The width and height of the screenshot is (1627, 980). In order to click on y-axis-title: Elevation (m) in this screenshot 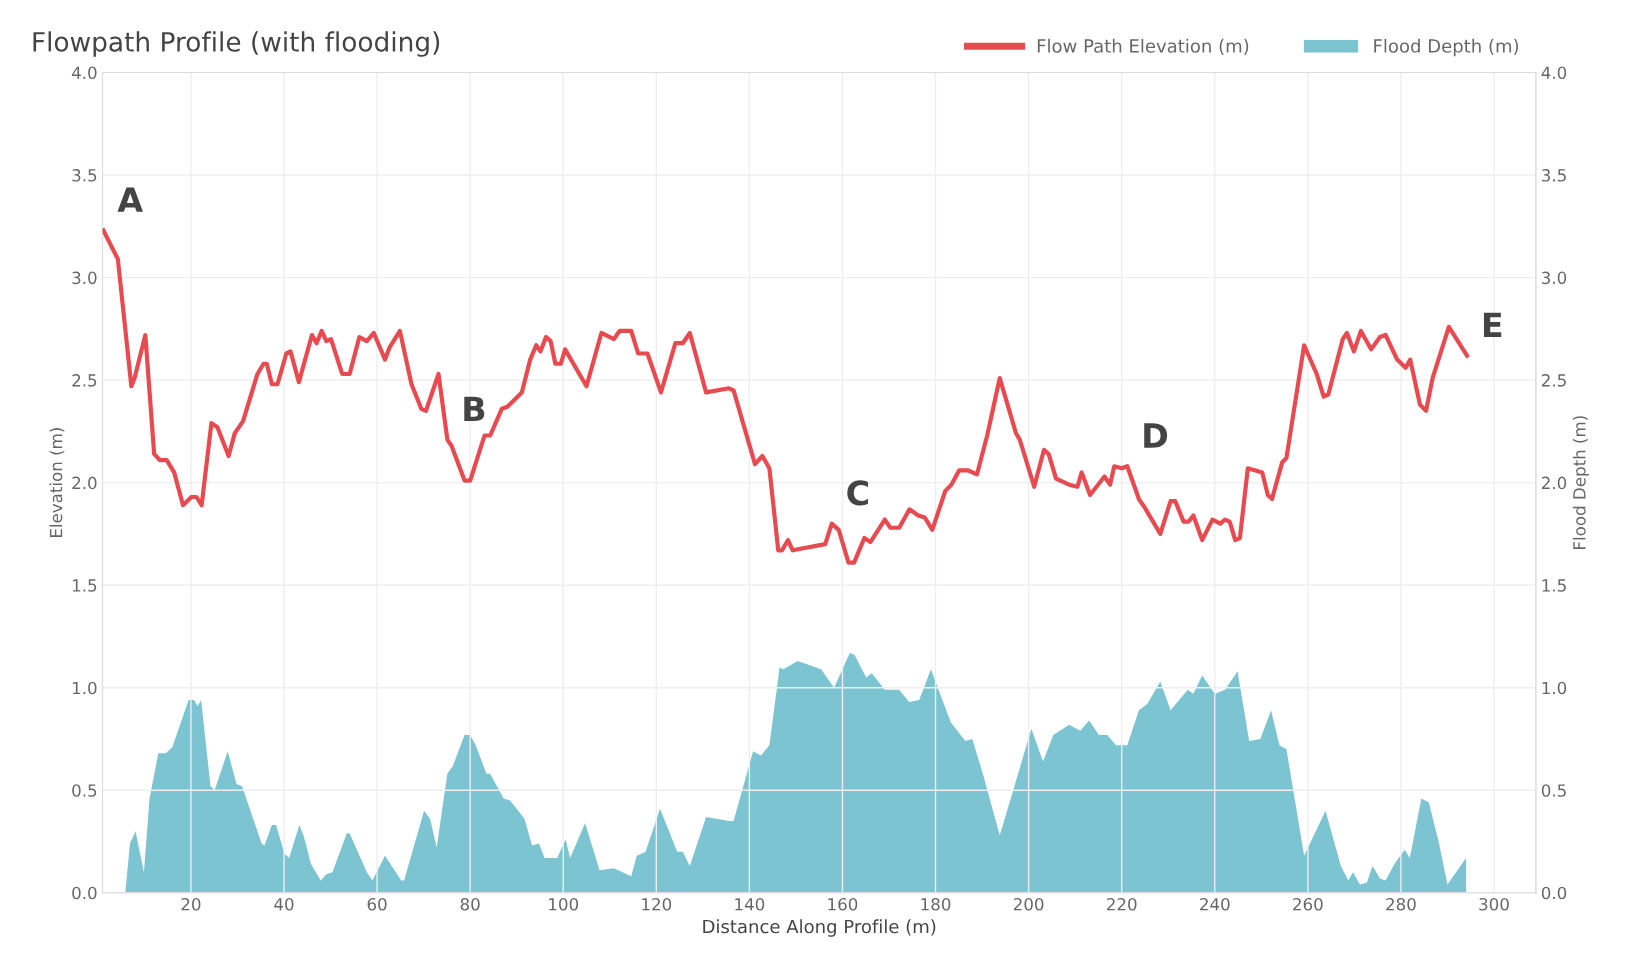, I will do `click(57, 482)`.